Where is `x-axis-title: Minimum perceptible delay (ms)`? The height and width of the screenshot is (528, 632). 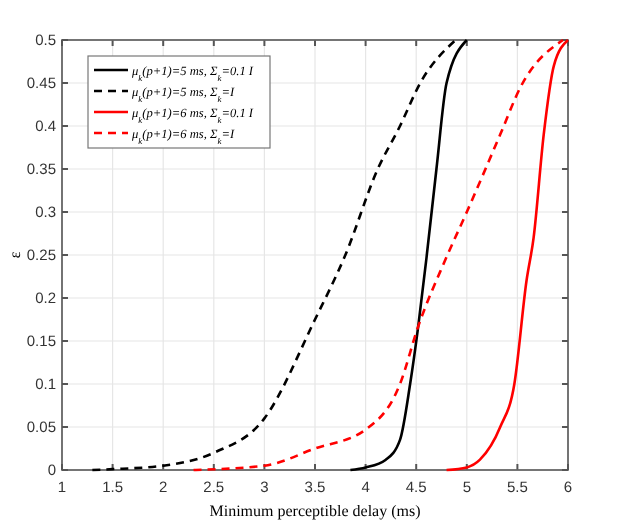 x-axis-title: Minimum perceptible delay (ms) is located at coordinates (315, 511).